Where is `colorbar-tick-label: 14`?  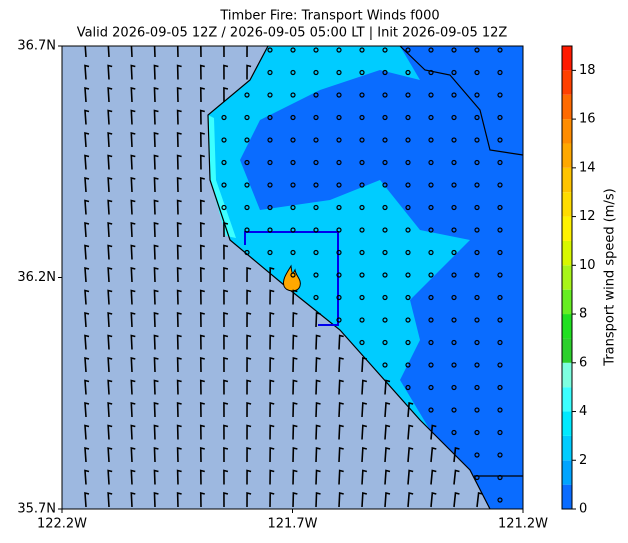
colorbar-tick-label: 14 is located at coordinates (587, 167).